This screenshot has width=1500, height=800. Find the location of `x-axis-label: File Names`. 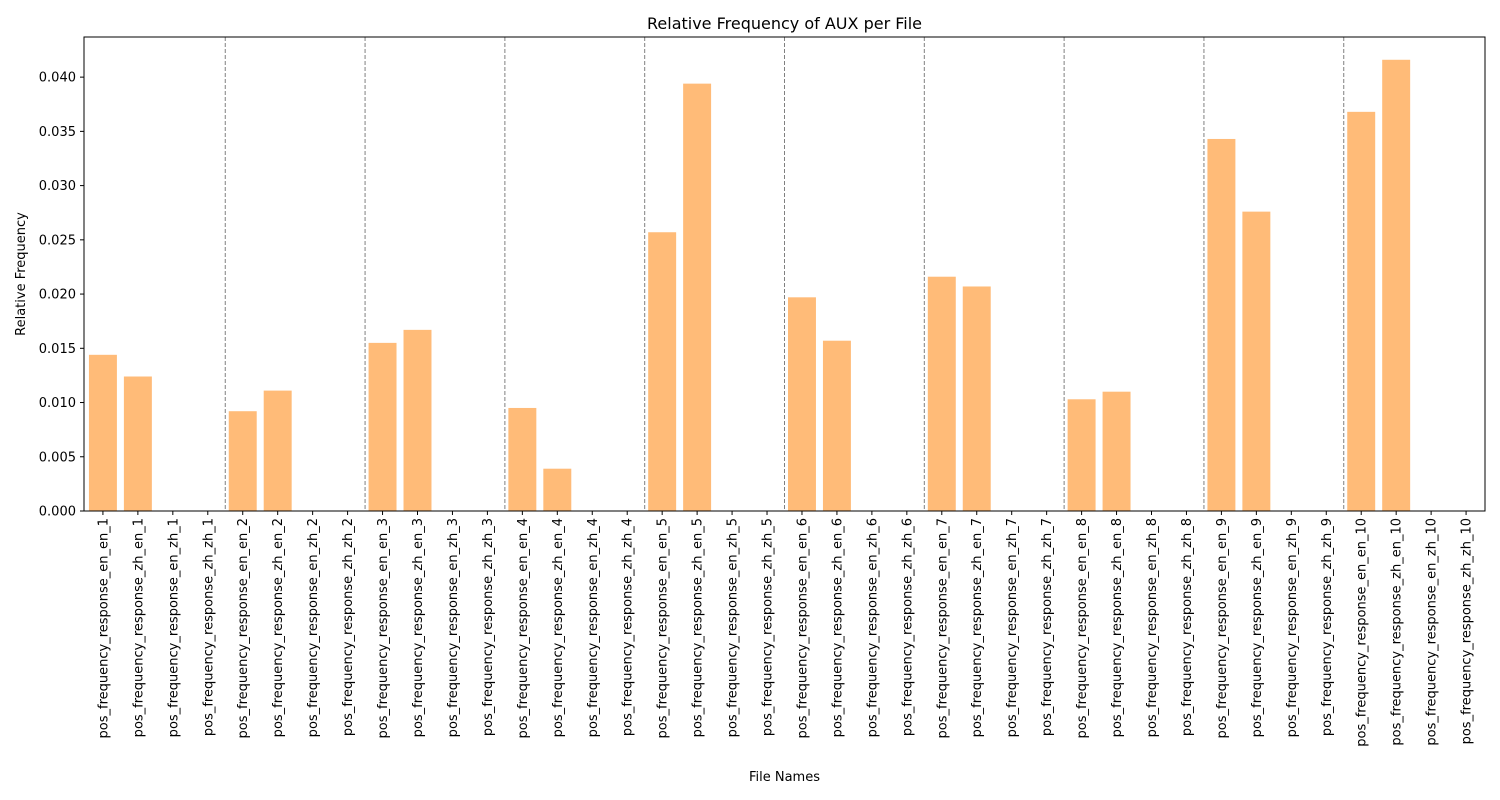

x-axis-label: File Names is located at coordinates (784, 777).